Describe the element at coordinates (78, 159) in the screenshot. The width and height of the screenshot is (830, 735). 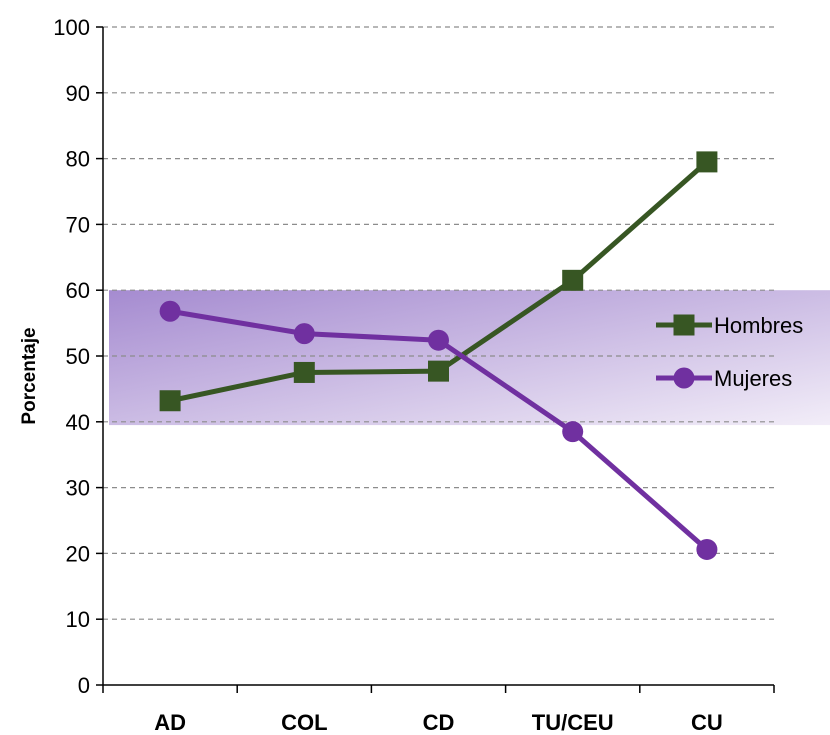
I see `y-tick-label: 80` at that location.